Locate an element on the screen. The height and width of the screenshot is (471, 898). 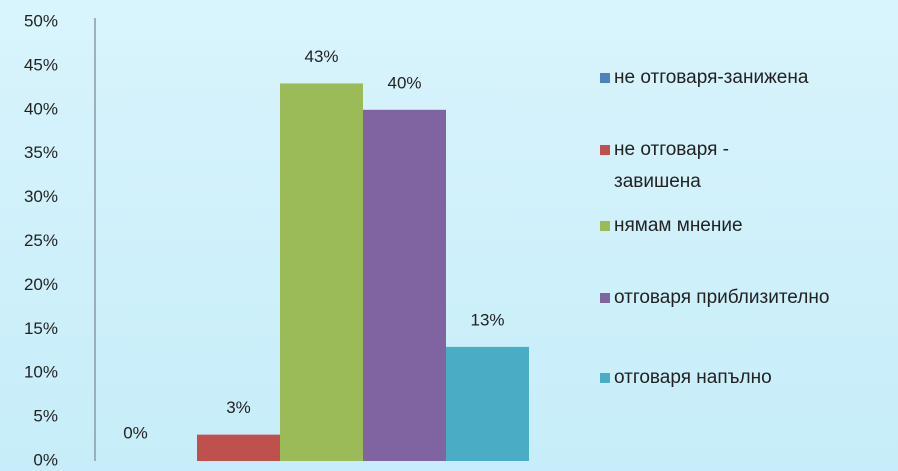
legend-item: не отговаря-занижена is located at coordinates (749, 78).